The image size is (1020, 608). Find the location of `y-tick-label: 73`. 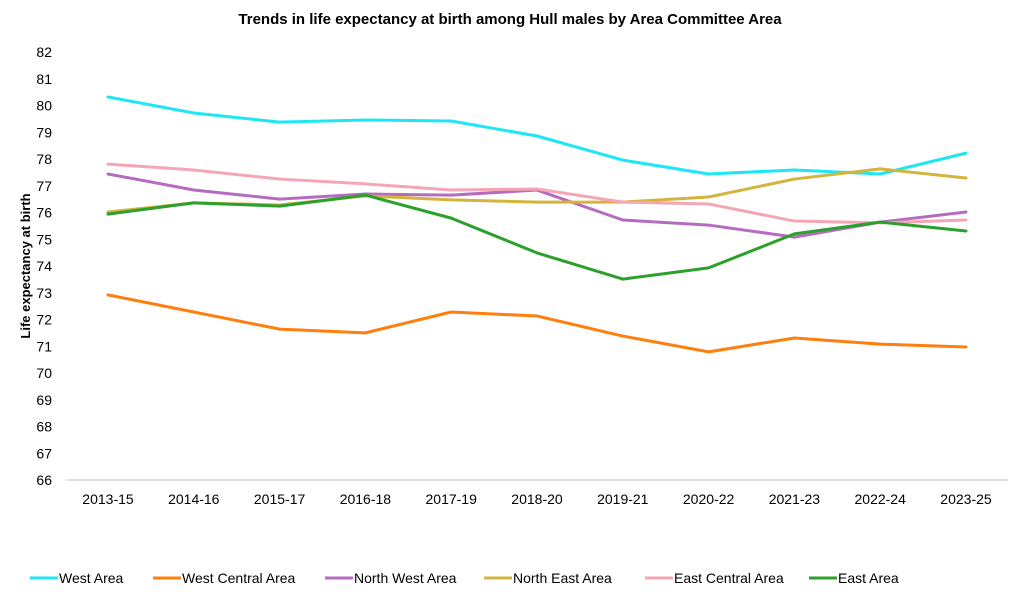

y-tick-label: 73 is located at coordinates (44, 293).